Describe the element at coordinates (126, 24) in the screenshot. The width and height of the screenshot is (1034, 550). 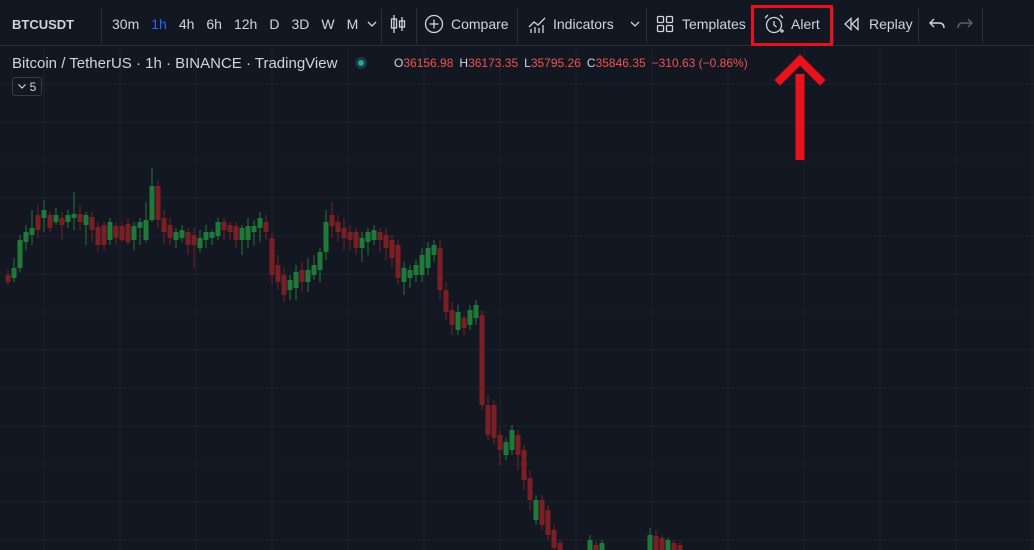
I see `interval-30m: 30m` at that location.